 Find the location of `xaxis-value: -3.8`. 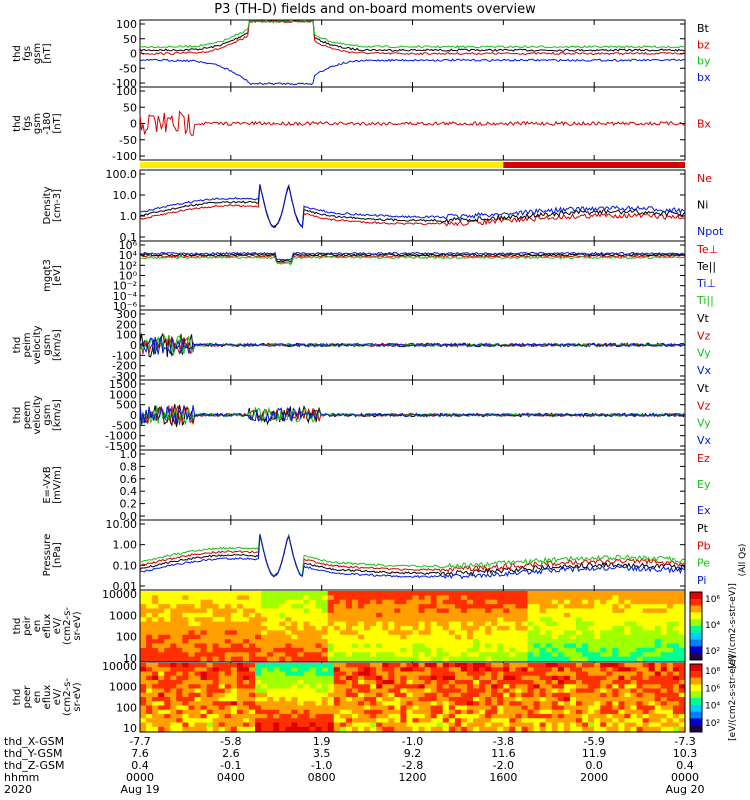

xaxis-value: -3.8 is located at coordinates (503, 741).